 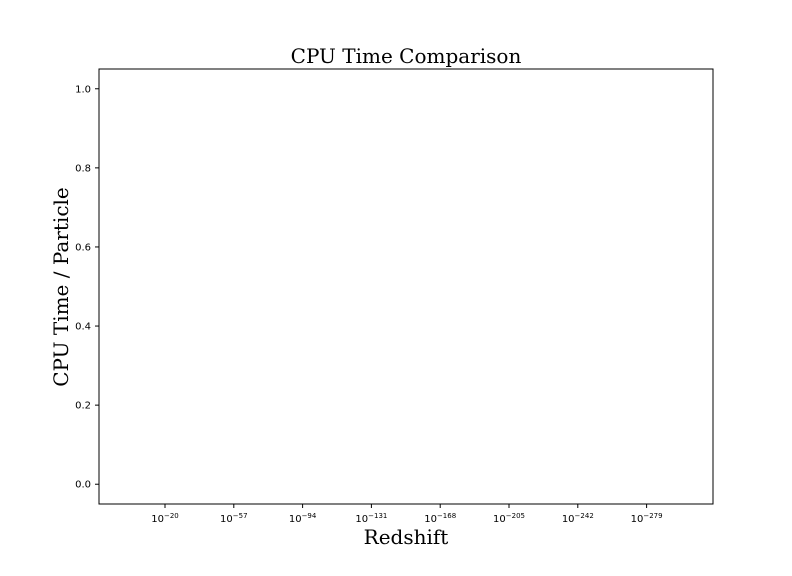 I want to click on y-tick-label: 0.0, so click(x=83, y=485).